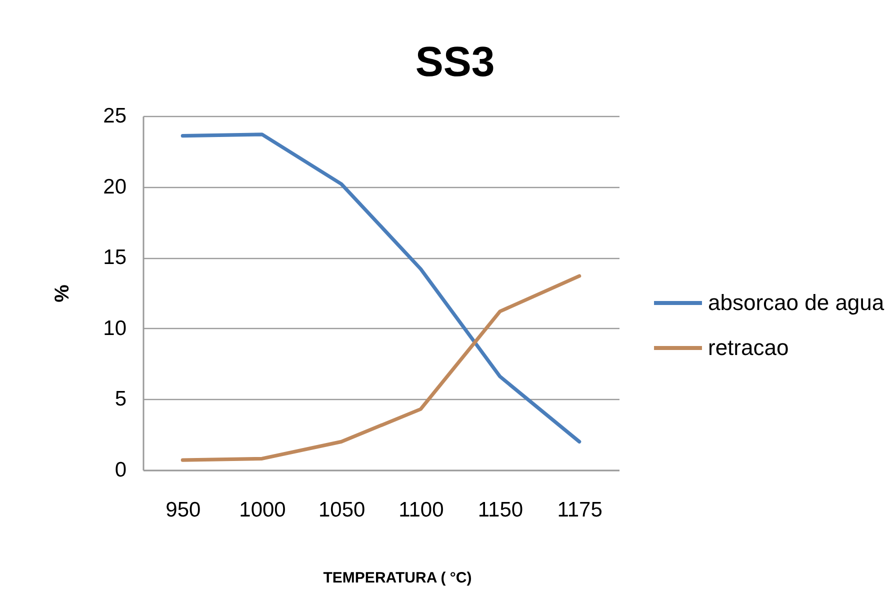 The width and height of the screenshot is (896, 597). I want to click on x-tick-label: 1050, so click(342, 510).